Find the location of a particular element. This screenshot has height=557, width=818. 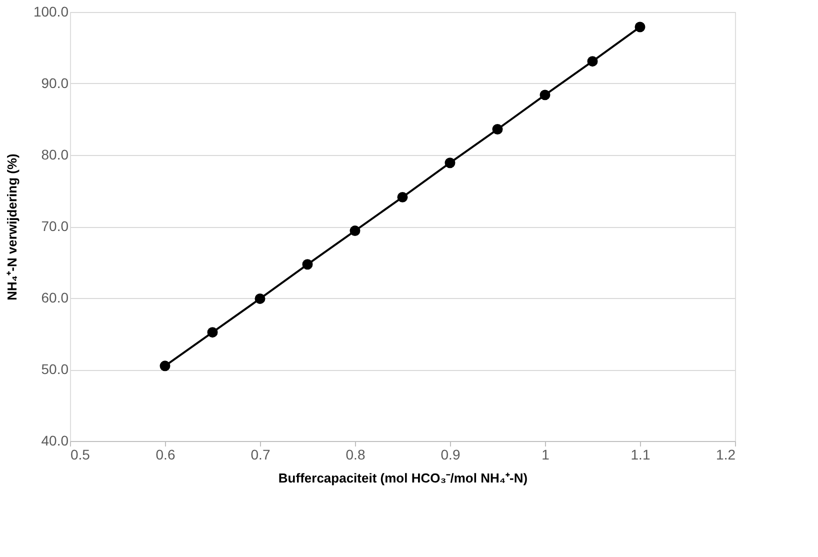

y-tick-label: 80.0 is located at coordinates (55, 154).